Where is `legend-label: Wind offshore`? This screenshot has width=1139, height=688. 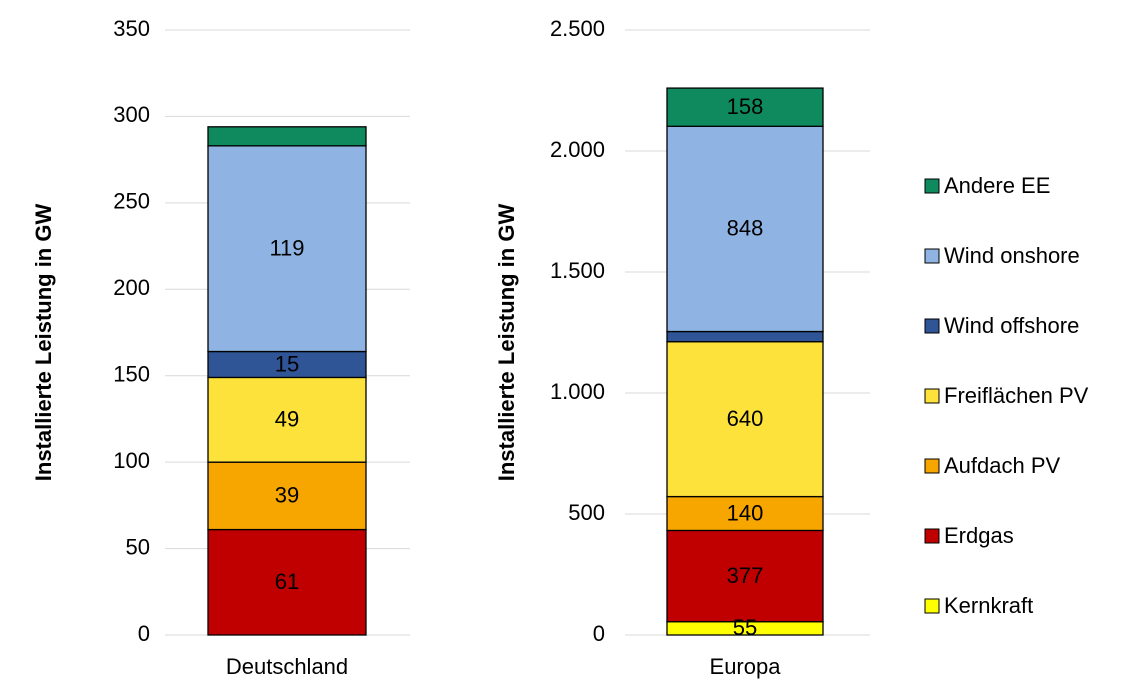 legend-label: Wind offshore is located at coordinates (1011, 325).